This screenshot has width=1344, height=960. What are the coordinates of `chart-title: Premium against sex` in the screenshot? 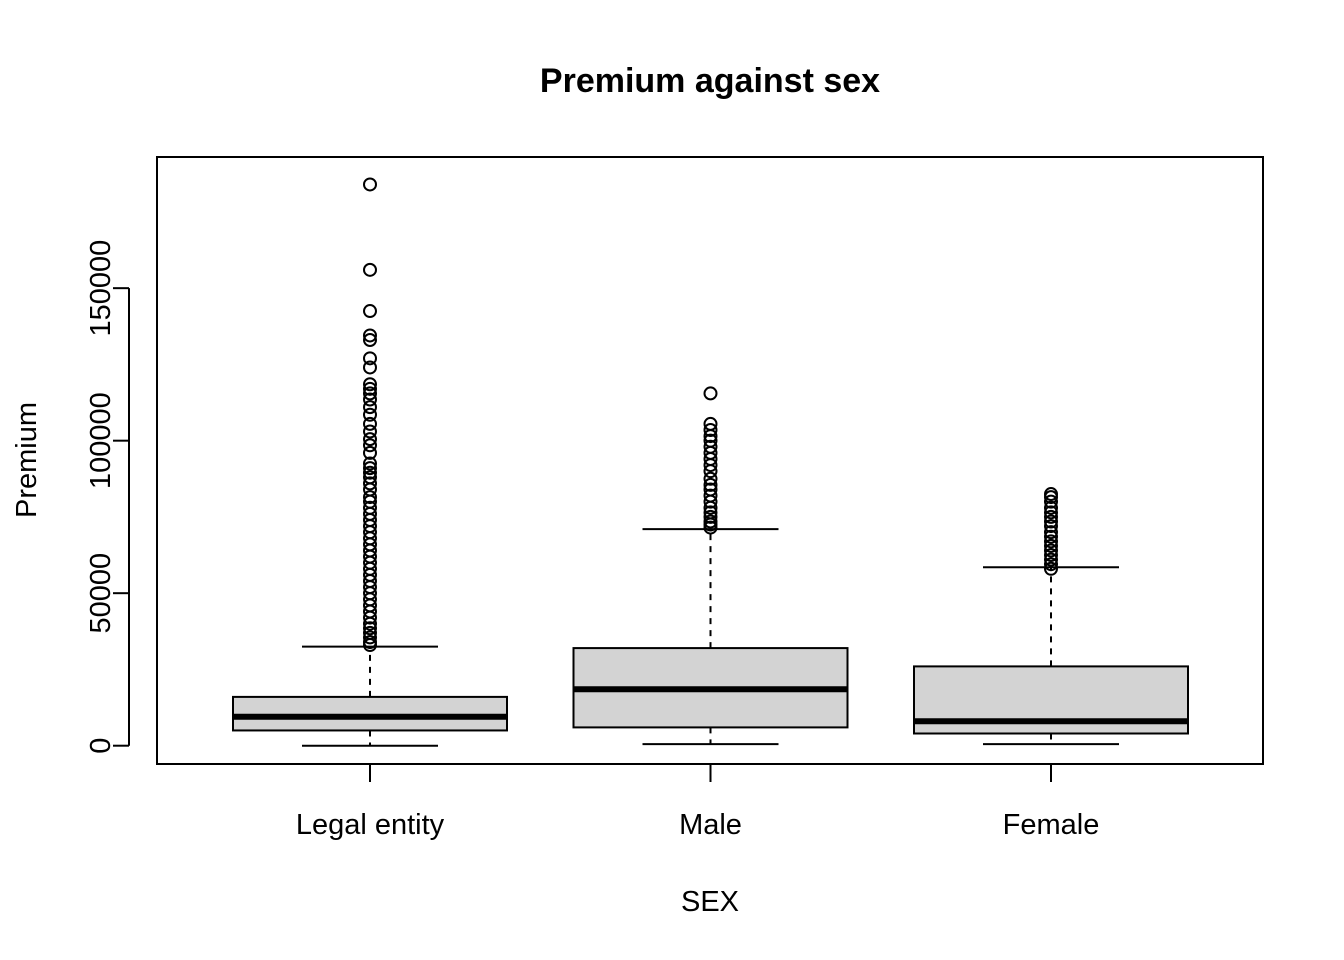 It's located at (710, 81).